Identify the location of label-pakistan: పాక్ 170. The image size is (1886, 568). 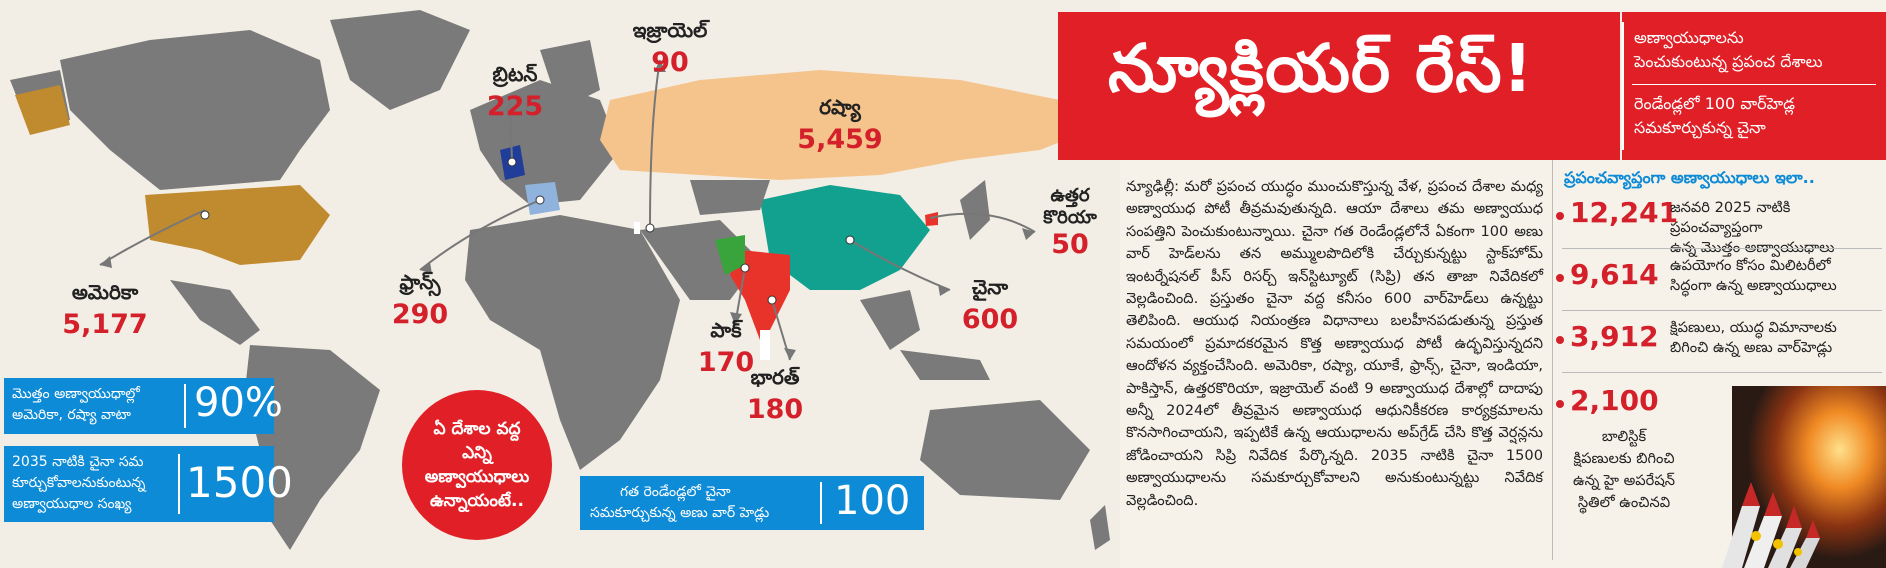
(726, 348).